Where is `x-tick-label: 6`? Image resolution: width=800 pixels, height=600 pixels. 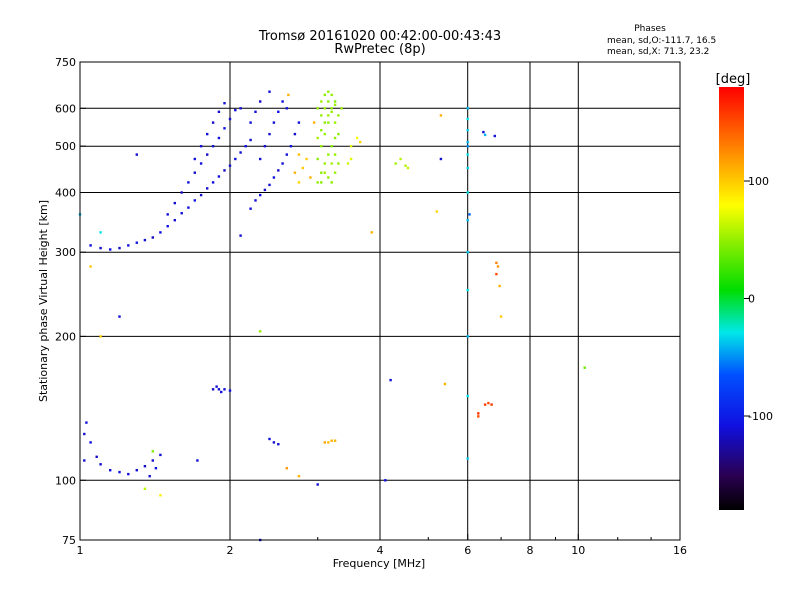
x-tick-label: 6 is located at coordinates (467, 550).